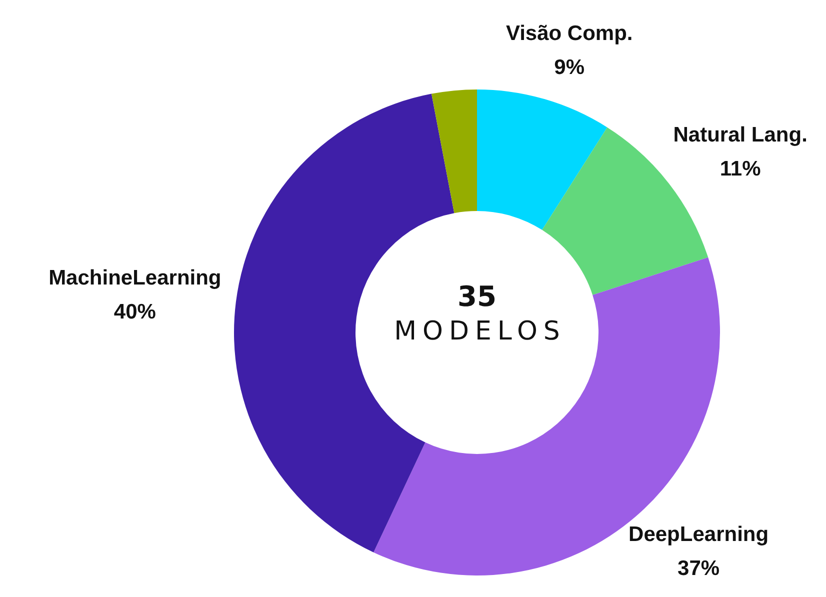 Image resolution: width=826 pixels, height=597 pixels. Describe the element at coordinates (740, 135) in the screenshot. I see `slice-label: Natural Lang.` at that location.